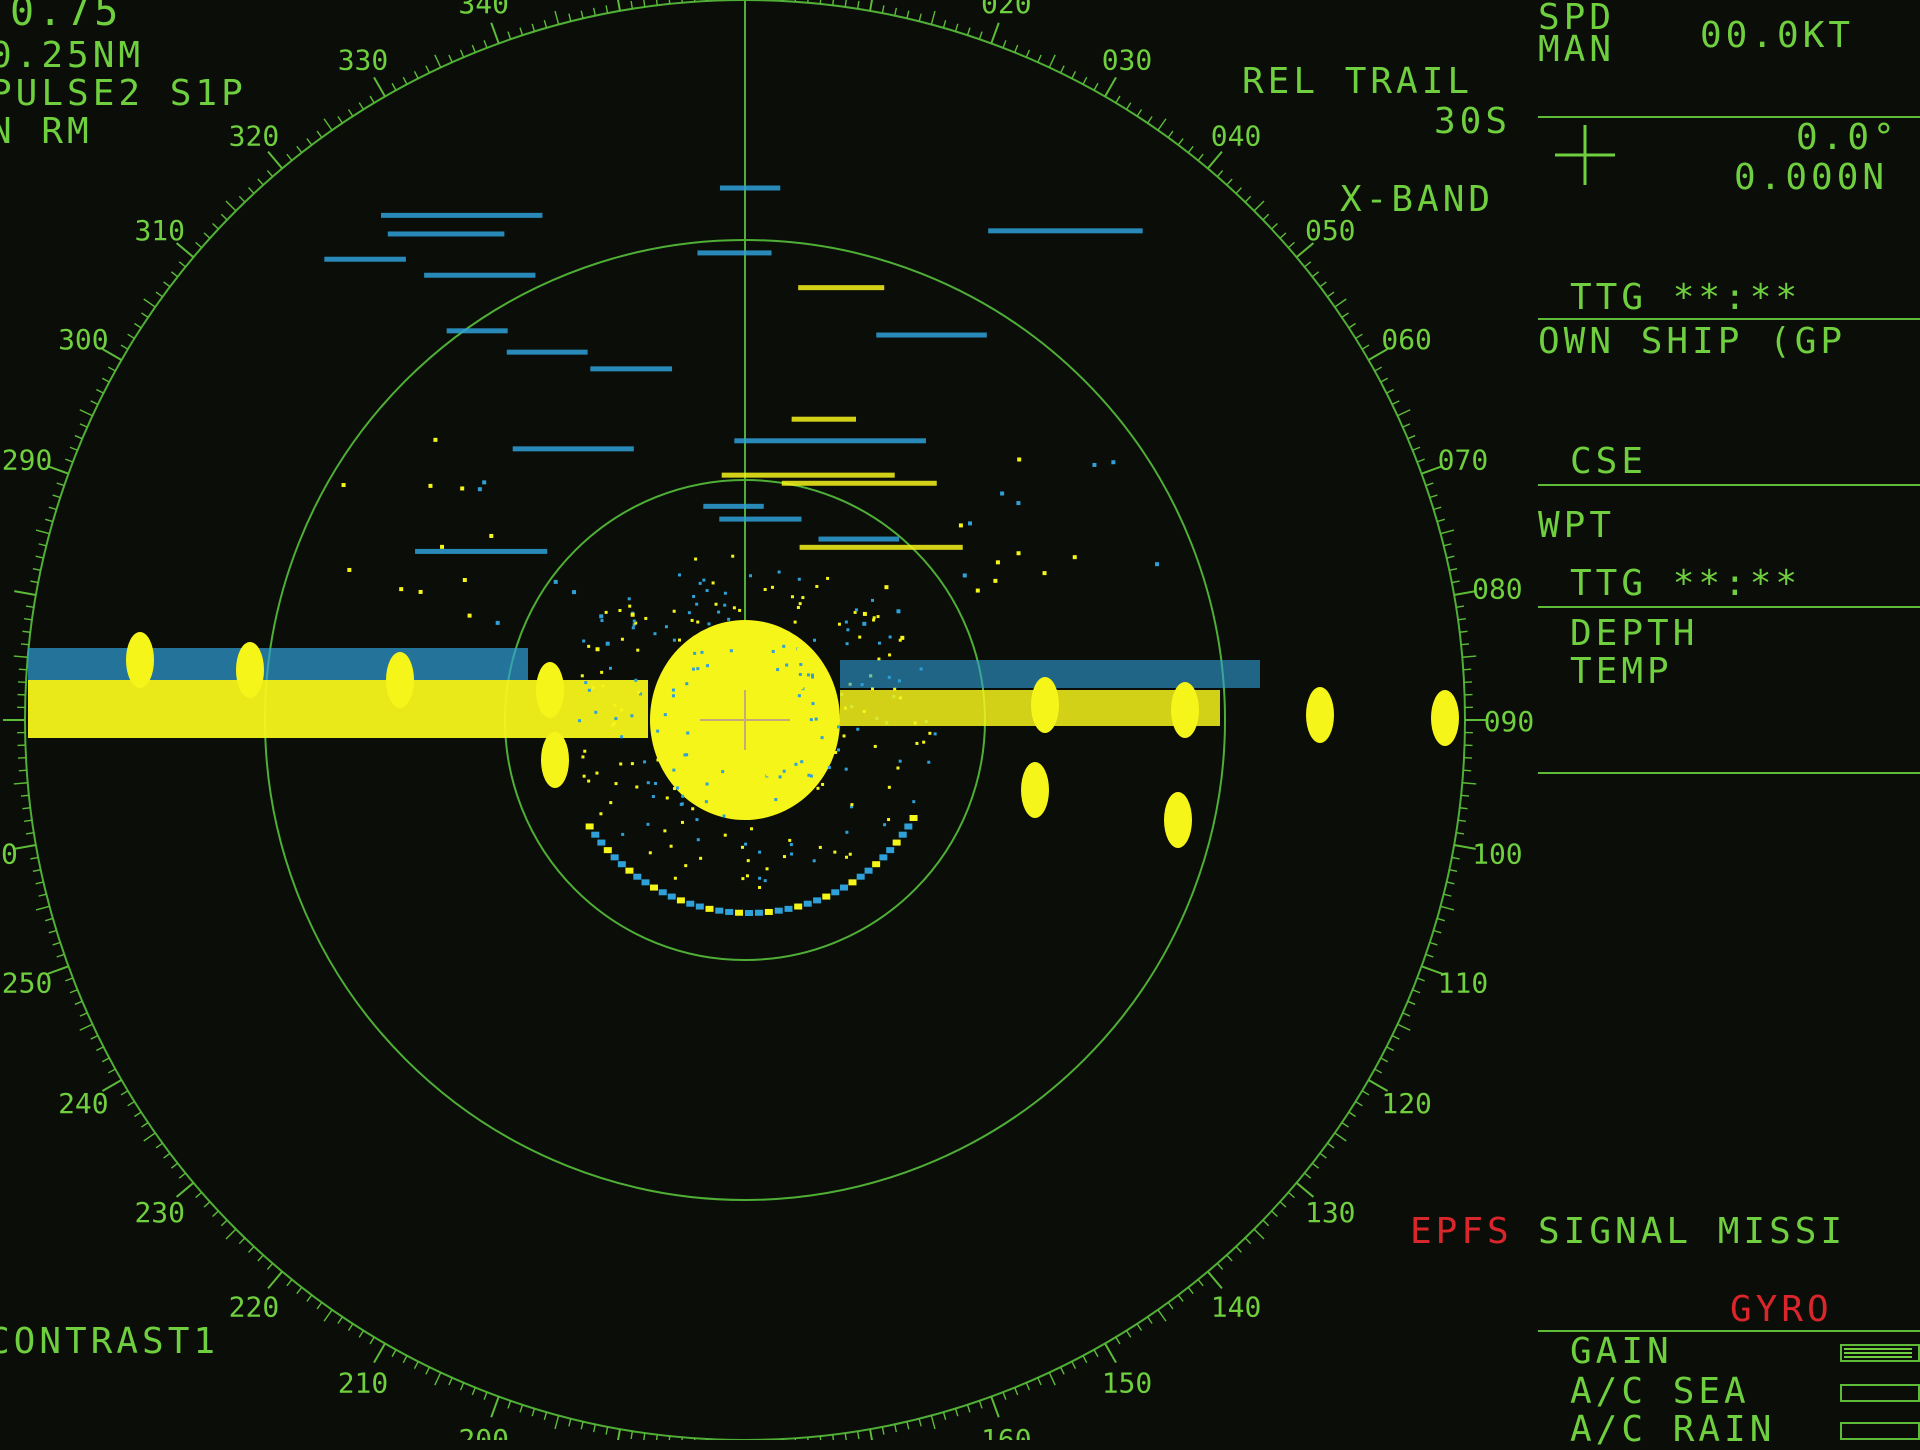  What do you see at coordinates (1880, 1393) in the screenshot?
I see `sea-clutter-bar` at bounding box center [1880, 1393].